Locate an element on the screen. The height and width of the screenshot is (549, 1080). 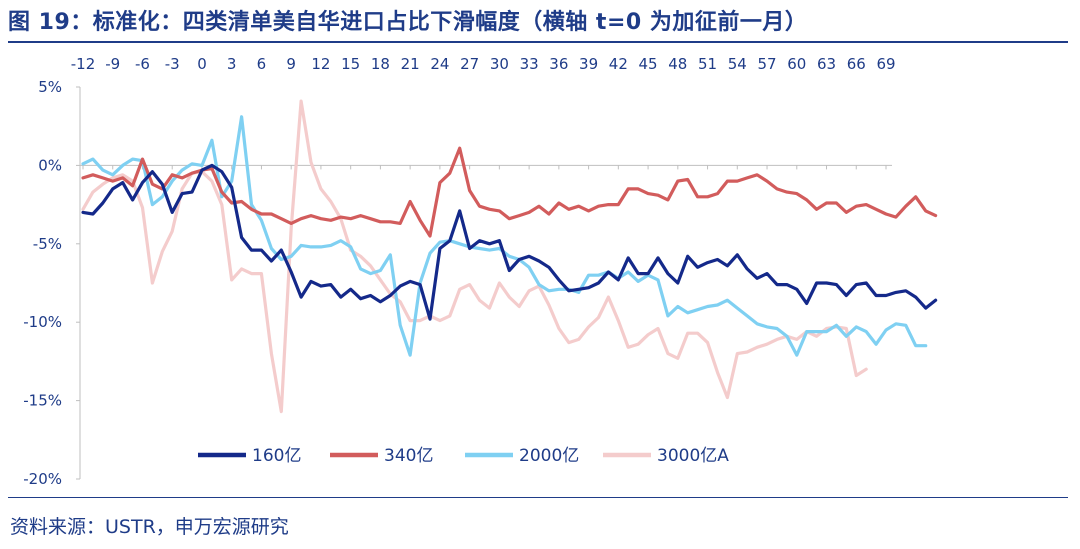
x-tick-label: 6 is located at coordinates (262, 64).